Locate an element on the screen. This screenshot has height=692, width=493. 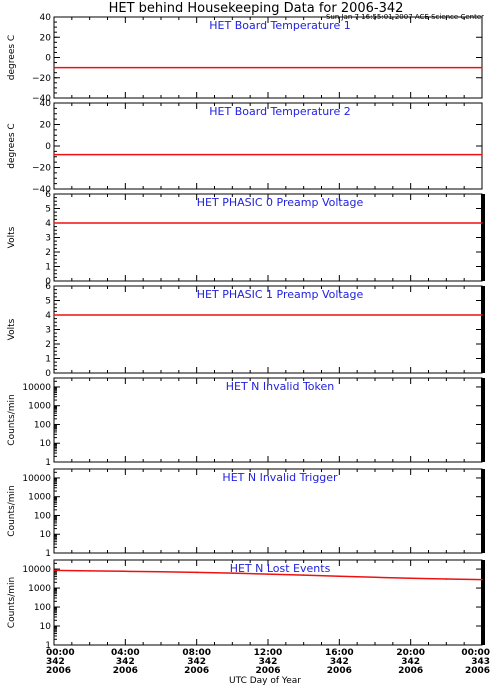
panel-title: HET Board Temperature 1 is located at coordinates (279, 25).